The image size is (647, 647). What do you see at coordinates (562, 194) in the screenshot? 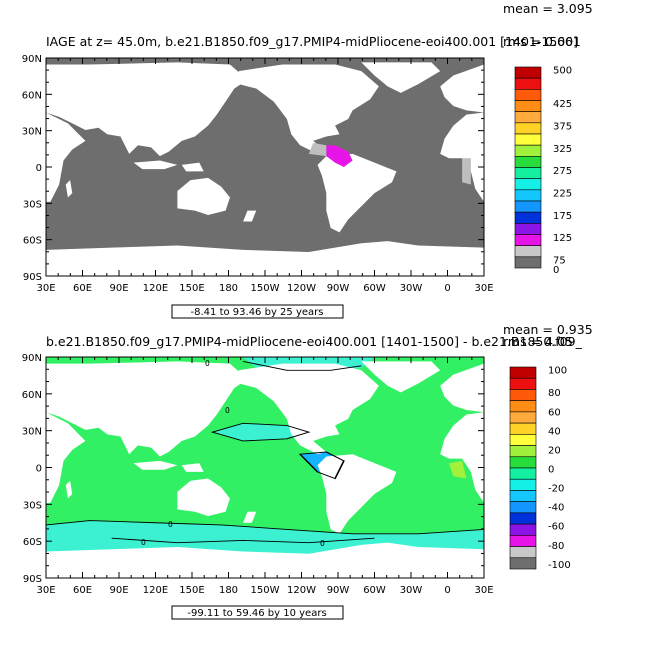
I see `colorbar-label: 225` at bounding box center [562, 194].